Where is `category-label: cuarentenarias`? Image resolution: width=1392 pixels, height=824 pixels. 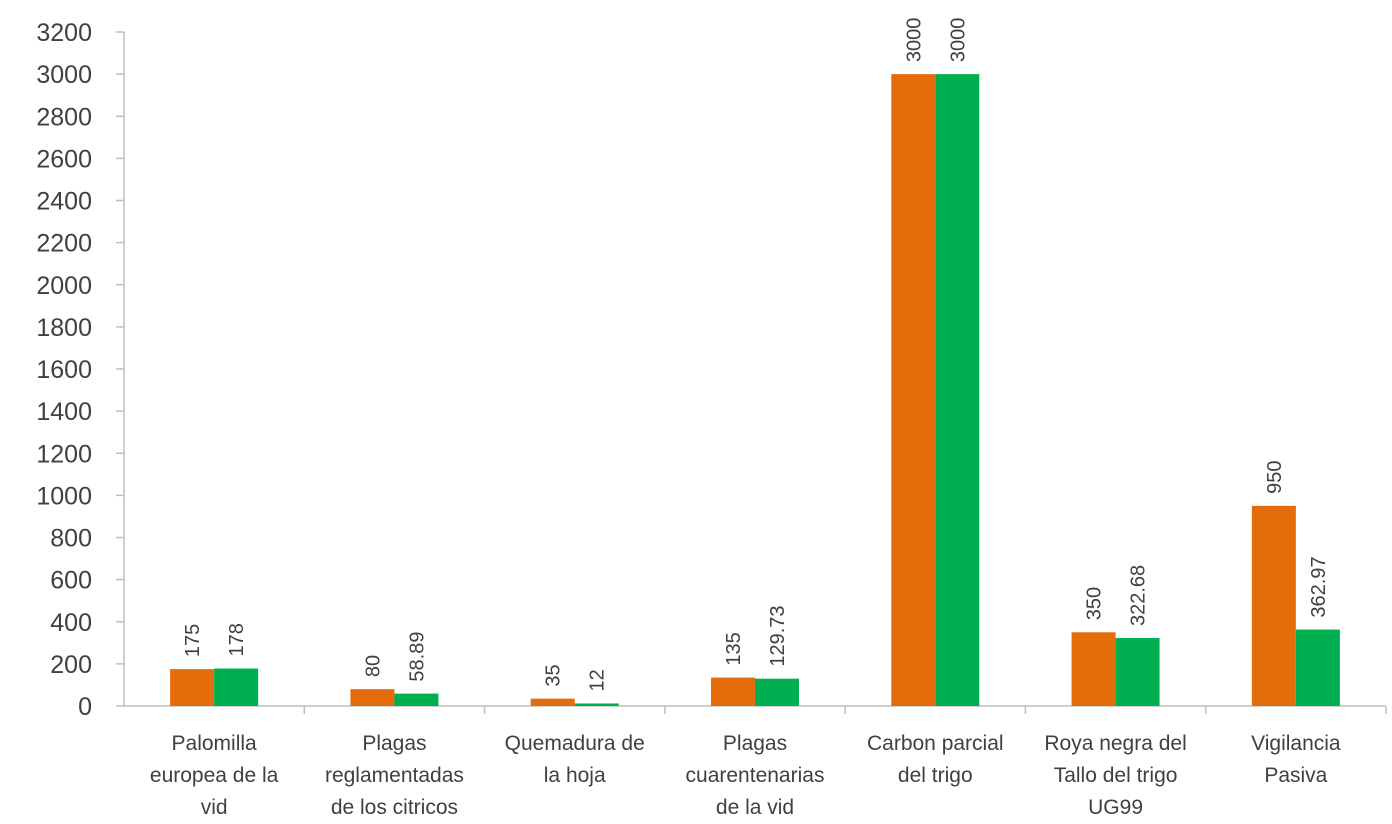 category-label: cuarentenarias is located at coordinates (755, 775).